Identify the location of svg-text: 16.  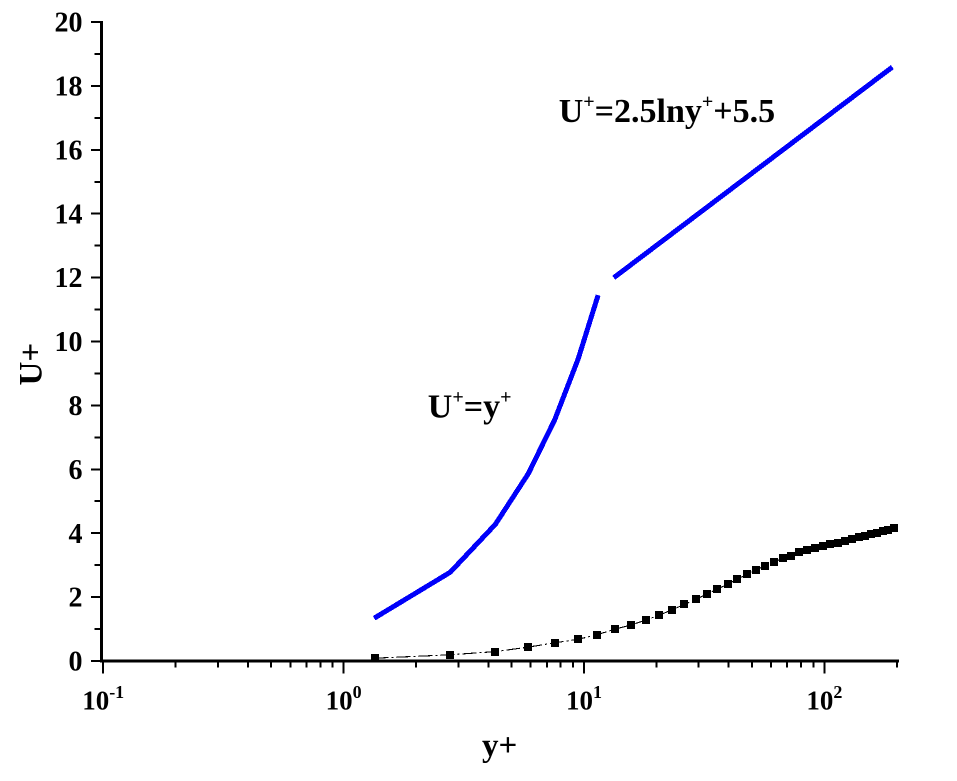
(69, 150).